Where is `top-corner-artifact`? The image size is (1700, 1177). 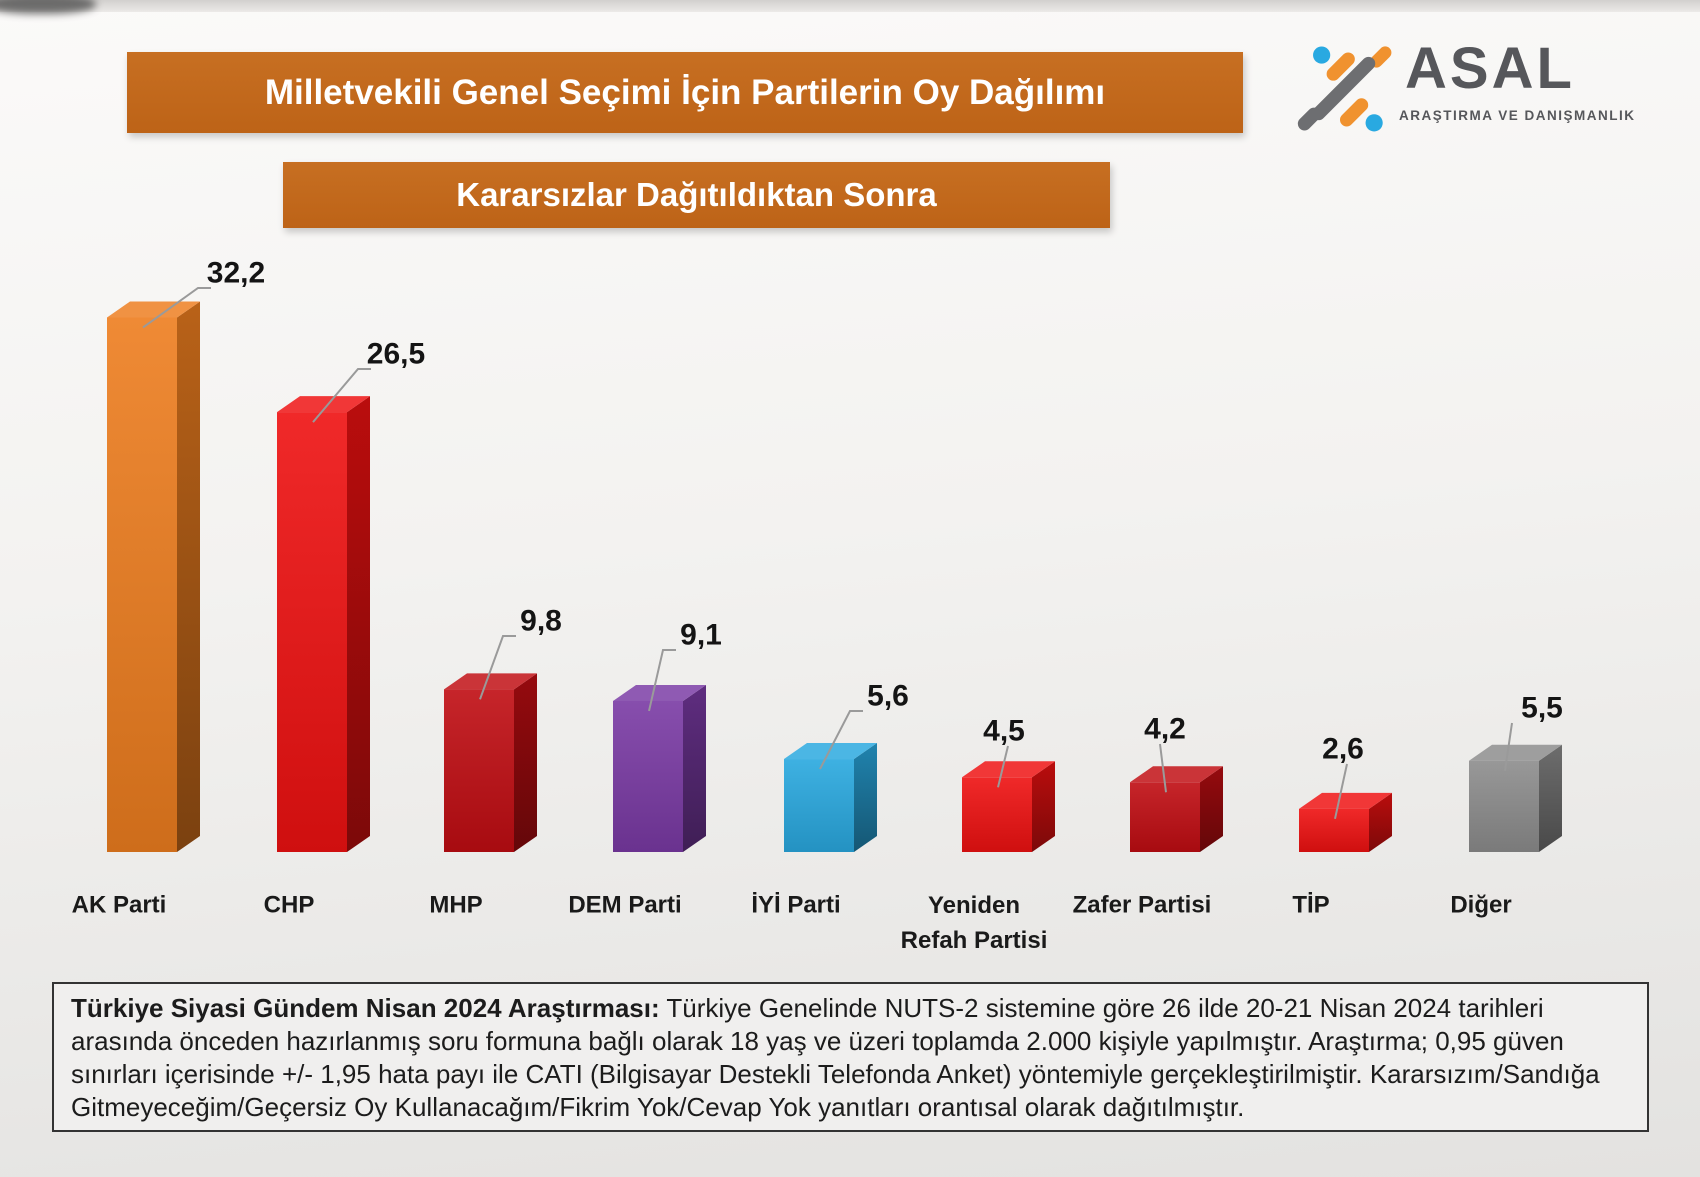 top-corner-artifact is located at coordinates (48, 7).